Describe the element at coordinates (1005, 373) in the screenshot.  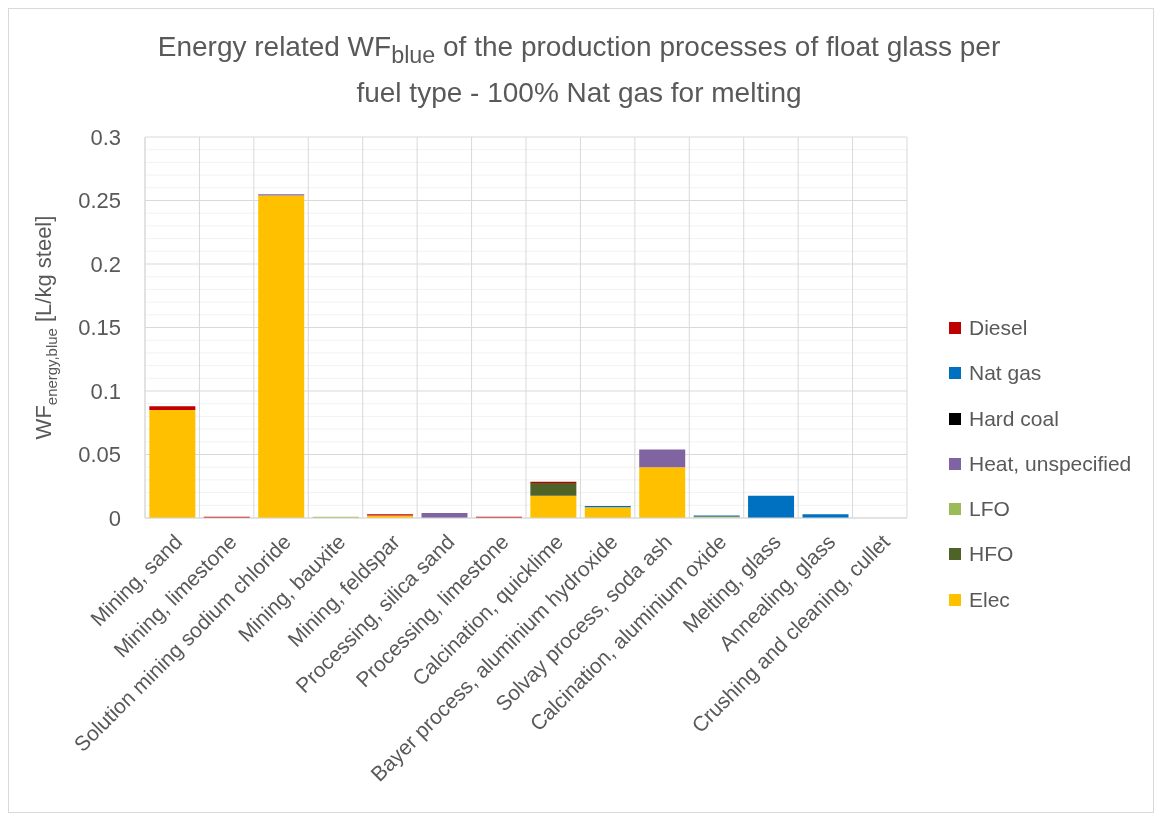
I see `legend-label: Nat gas` at that location.